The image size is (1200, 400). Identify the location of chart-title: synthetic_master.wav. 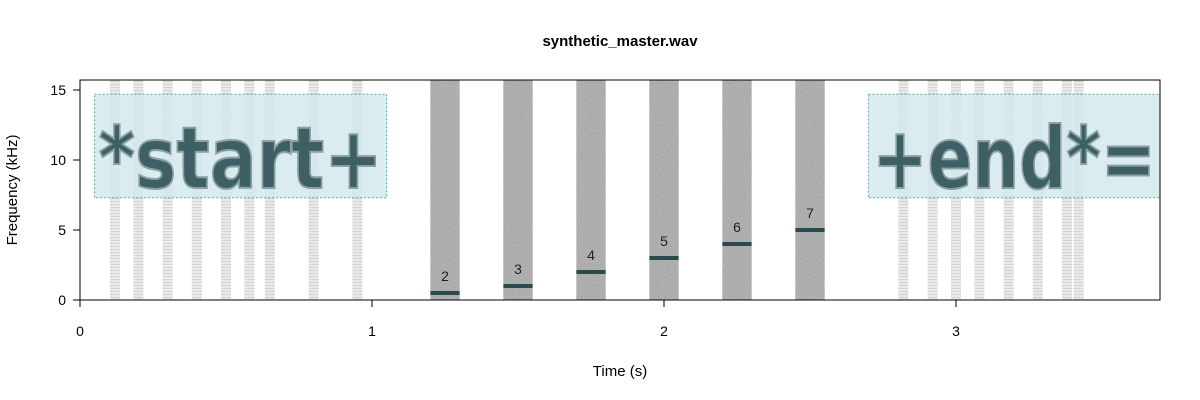
(620, 41).